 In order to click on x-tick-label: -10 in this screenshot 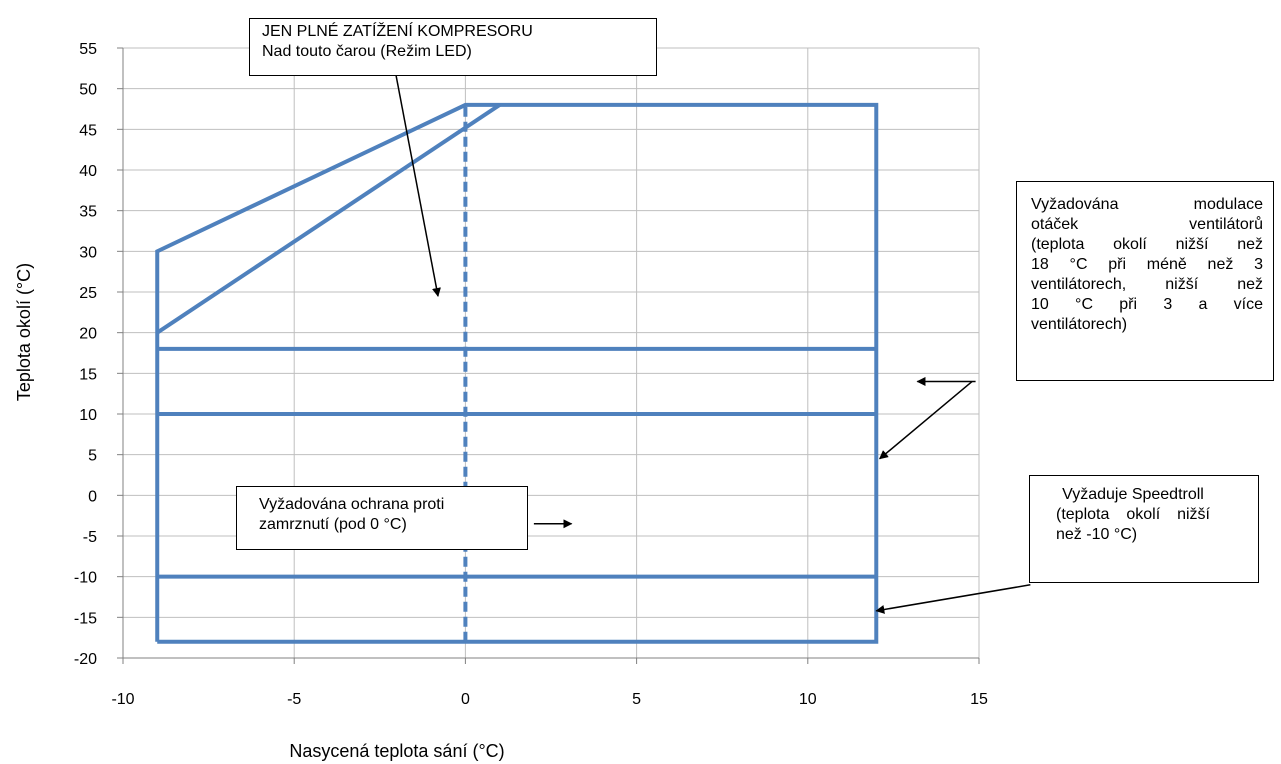, I will do `click(122, 699)`.